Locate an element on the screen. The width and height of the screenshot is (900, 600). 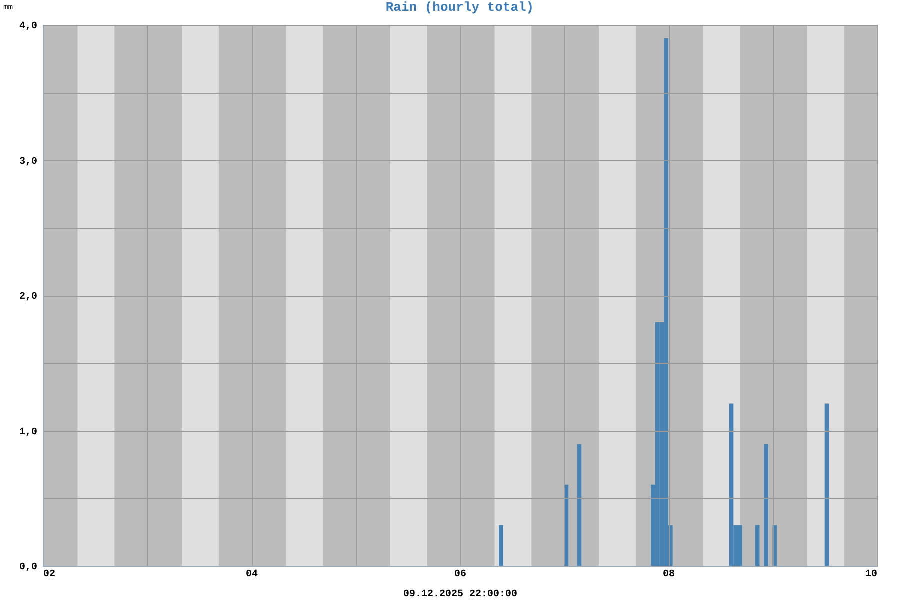
x-tick-label: 04 is located at coordinates (252, 575).